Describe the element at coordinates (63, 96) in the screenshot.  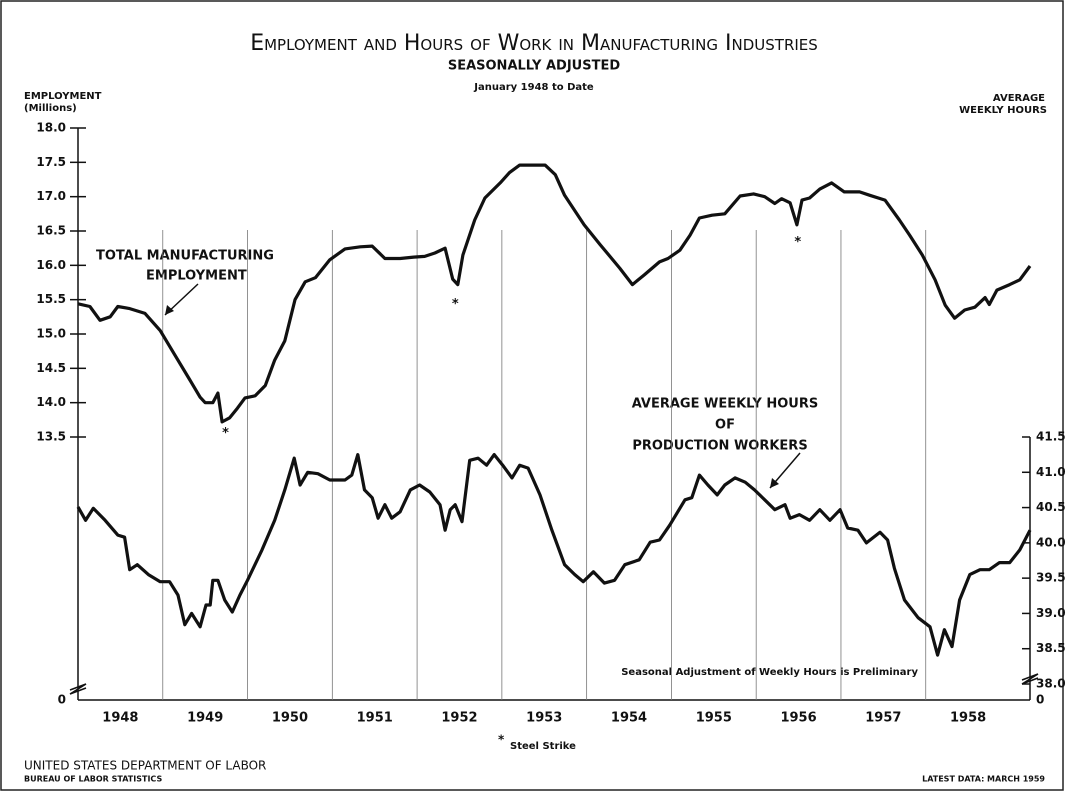
I see `y-label: EMPLOYMENT` at that location.